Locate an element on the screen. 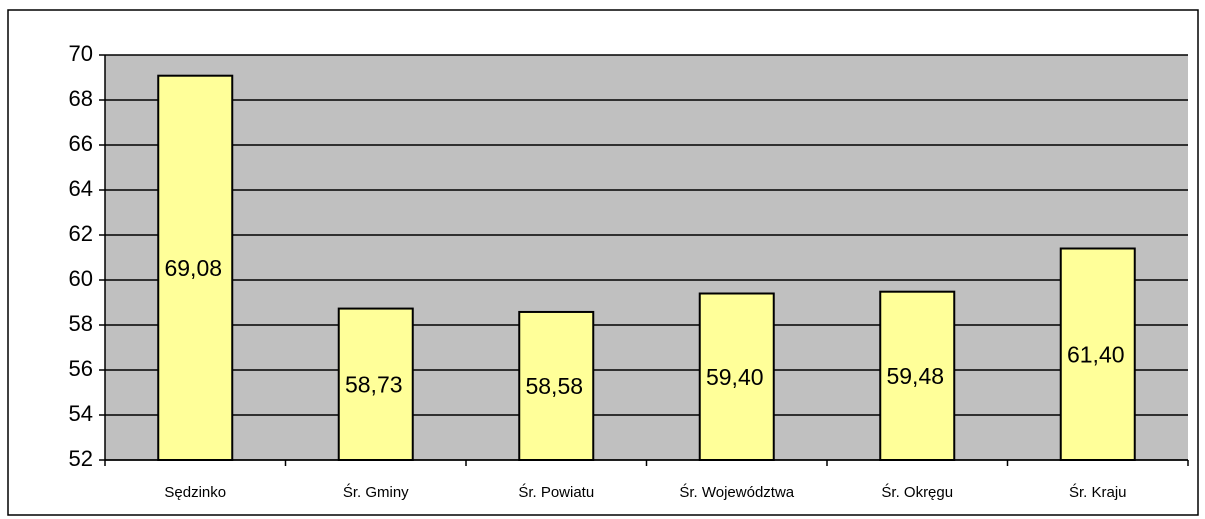 Image resolution: width=1205 pixels, height=519 pixels. x-tick-label: Śr. Kraju is located at coordinates (1098, 492).